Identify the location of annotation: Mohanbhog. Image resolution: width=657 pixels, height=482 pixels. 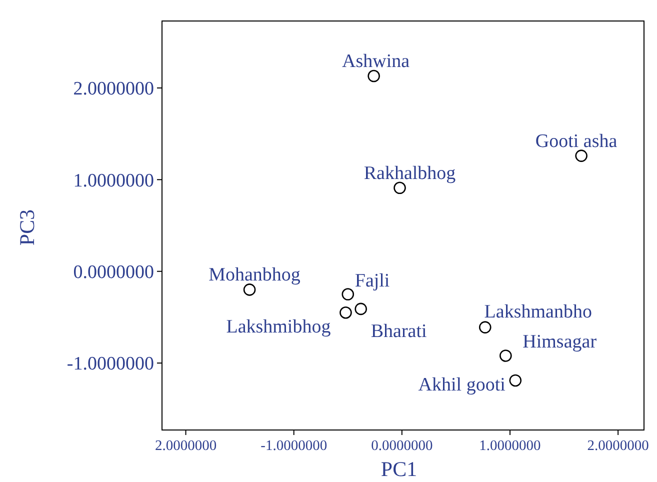
(254, 275).